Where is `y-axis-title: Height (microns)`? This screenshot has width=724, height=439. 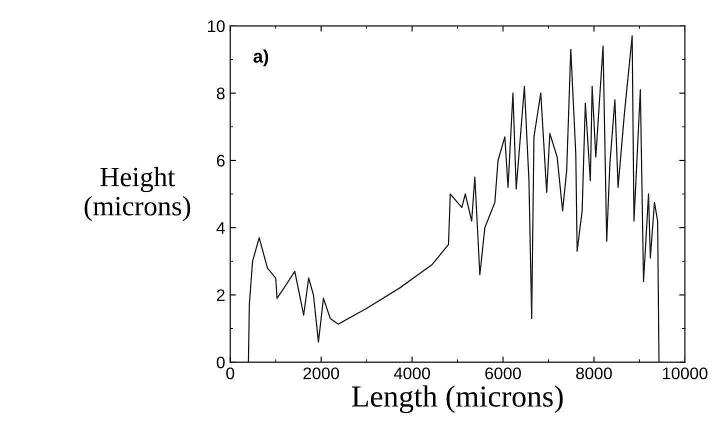 y-axis-title: Height (microns) is located at coordinates (137, 194).